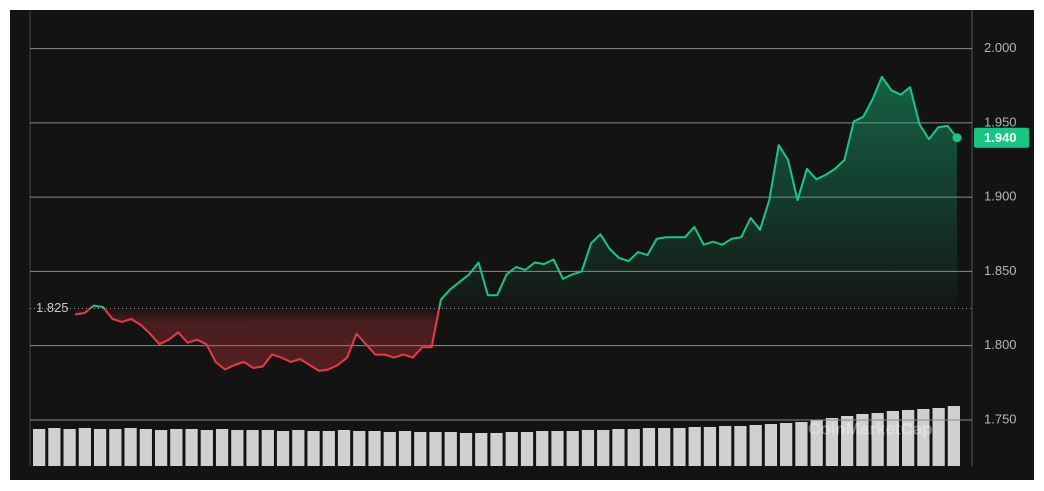 This screenshot has height=491, width=1044. I want to click on baseline-label: 1.825, so click(52, 307).